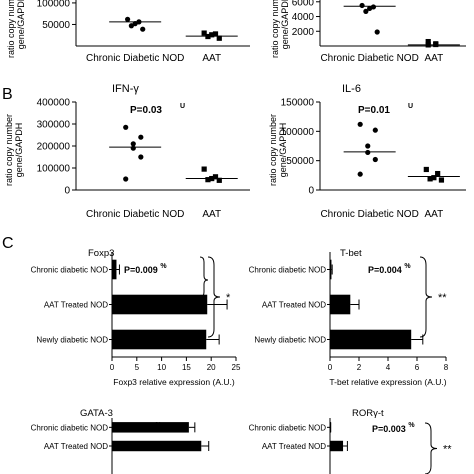 The width and height of the screenshot is (474, 474). What do you see at coordinates (388, 367) in the screenshot?
I see `x-tick-label: 4` at bounding box center [388, 367].